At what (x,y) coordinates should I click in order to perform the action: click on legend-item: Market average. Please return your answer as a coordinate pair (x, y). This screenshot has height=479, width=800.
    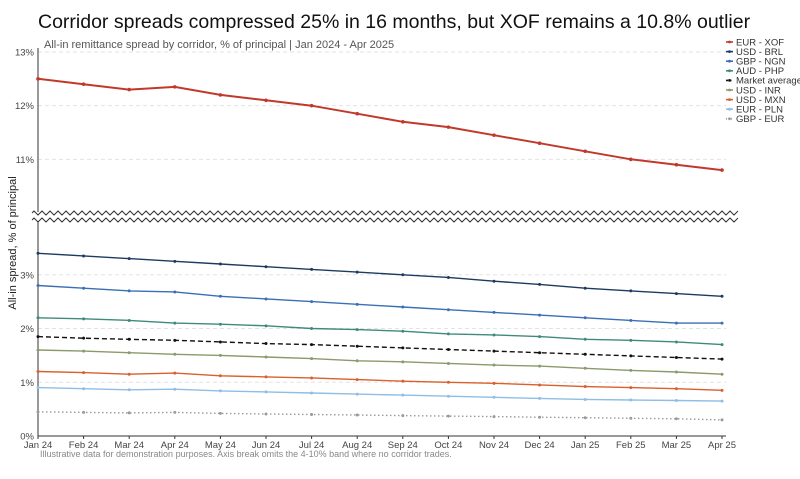
    Looking at the image, I should click on (763, 81).